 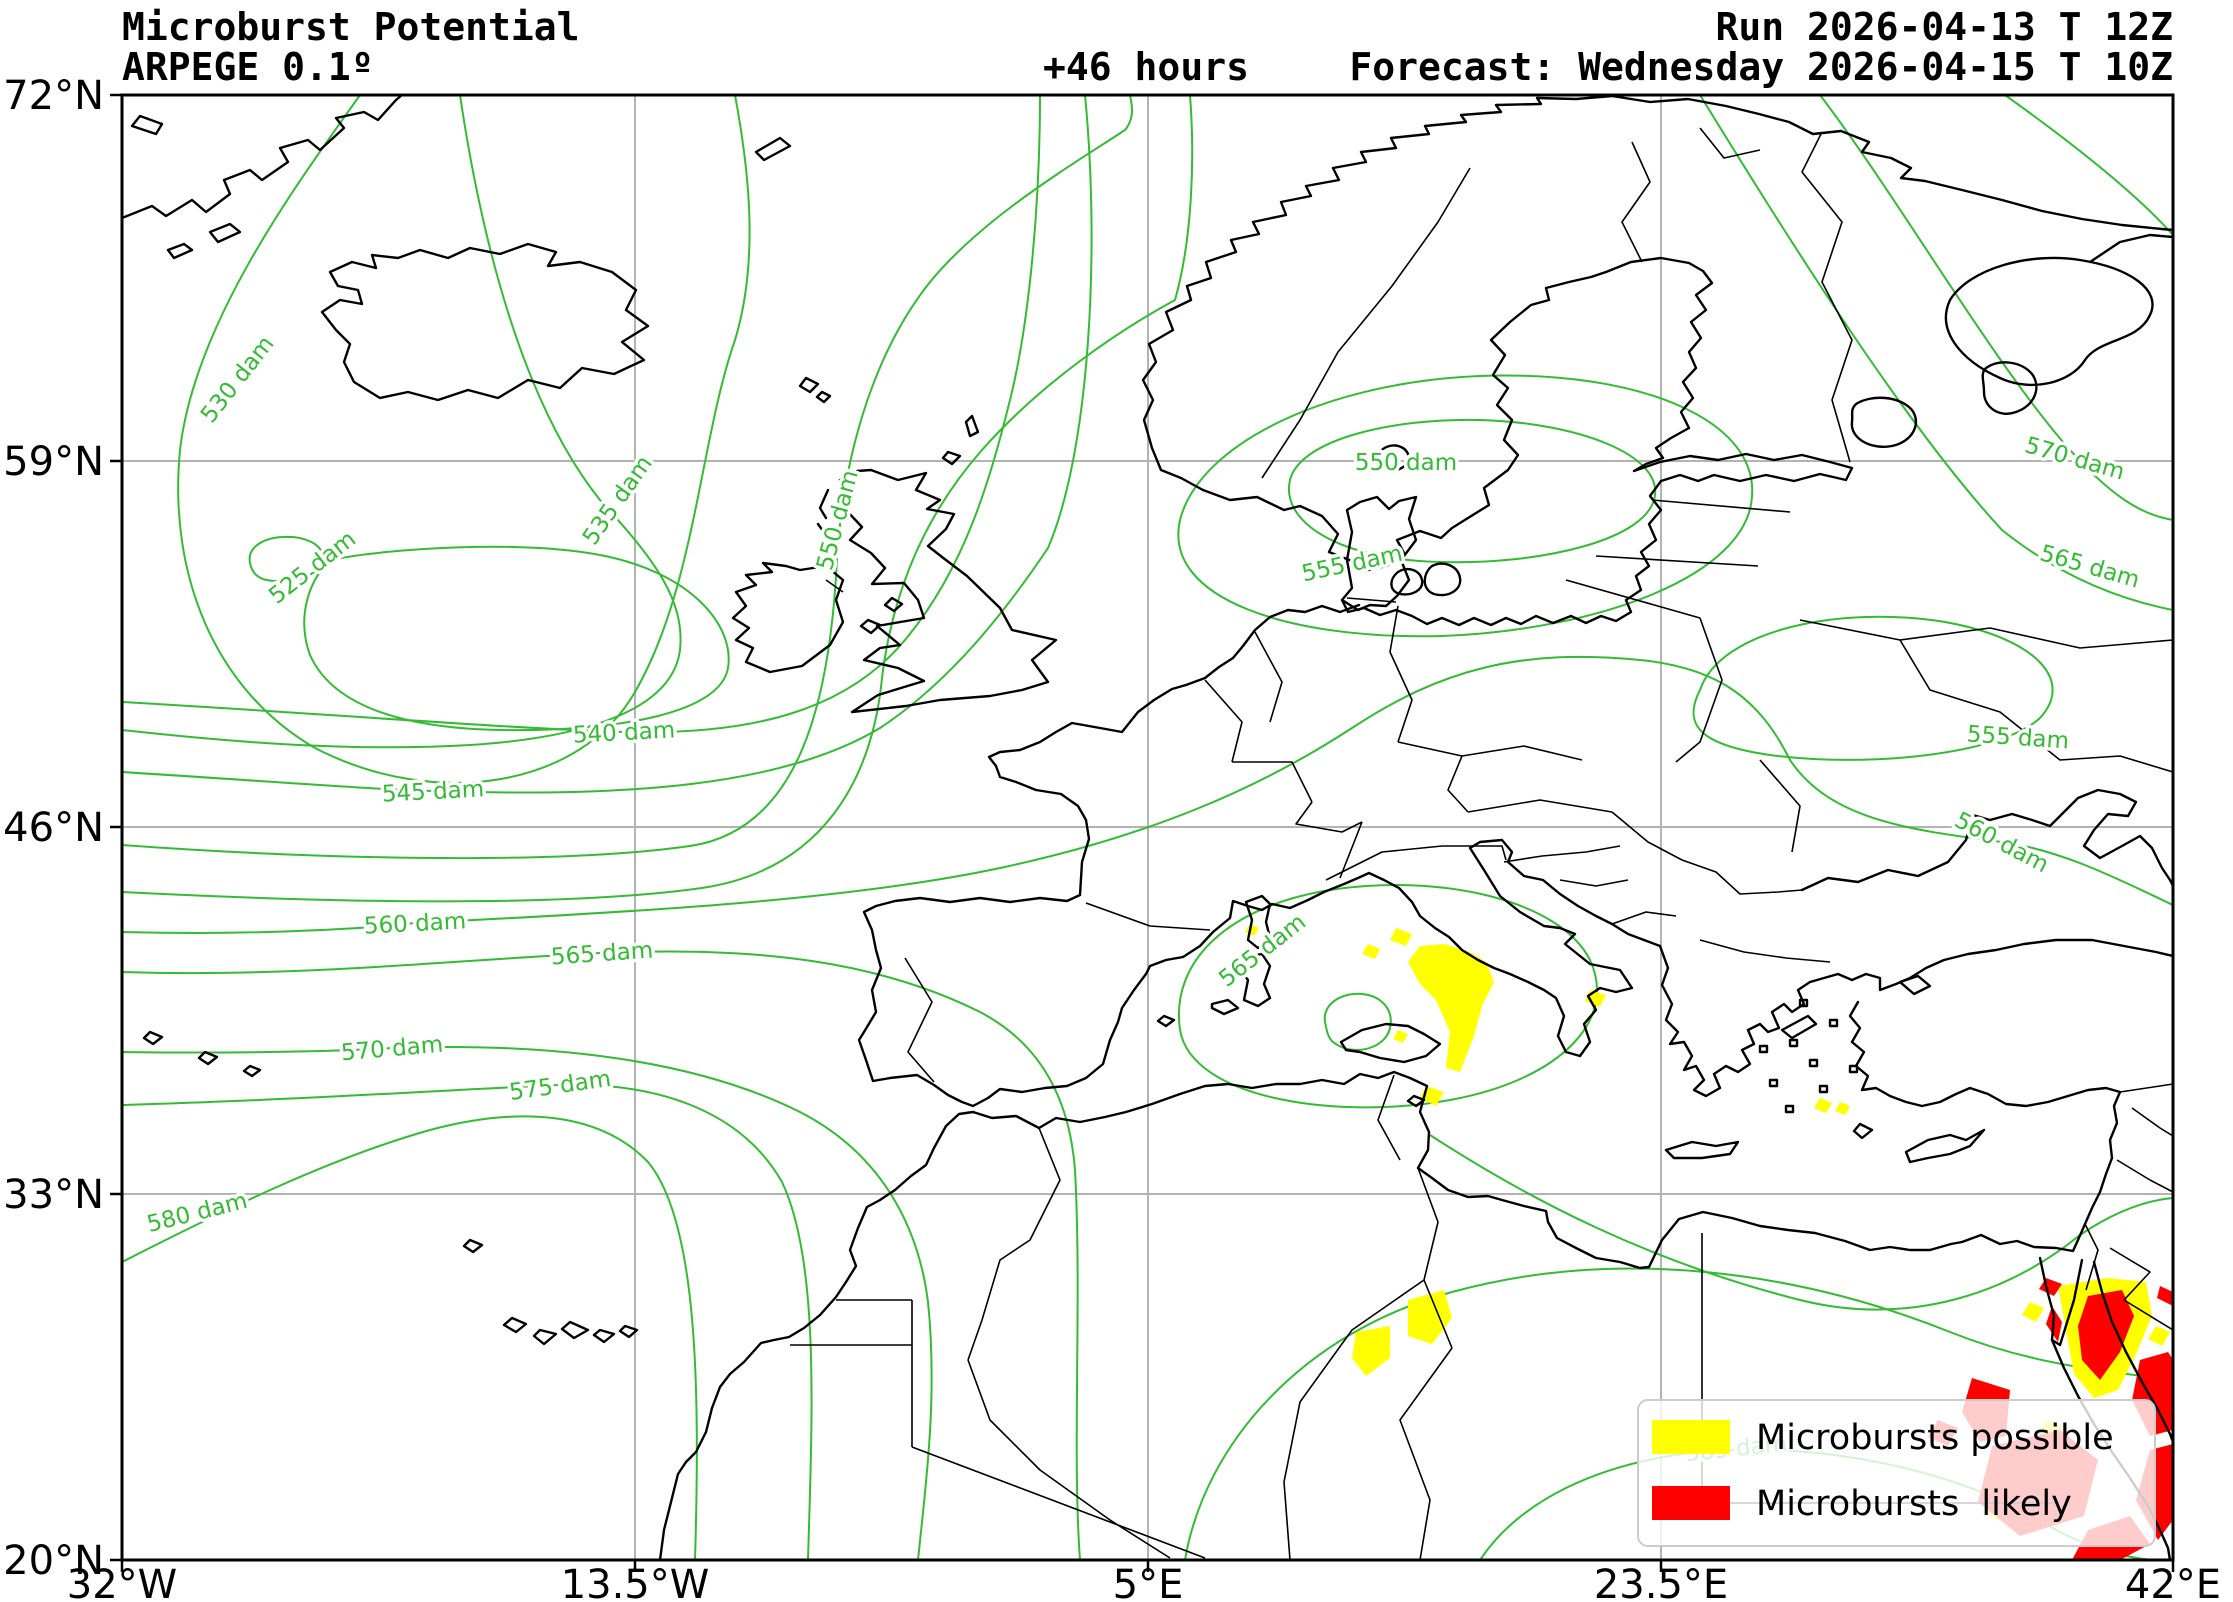 What do you see at coordinates (351, 27) in the screenshot?
I see `page-title: Microburst Potential` at bounding box center [351, 27].